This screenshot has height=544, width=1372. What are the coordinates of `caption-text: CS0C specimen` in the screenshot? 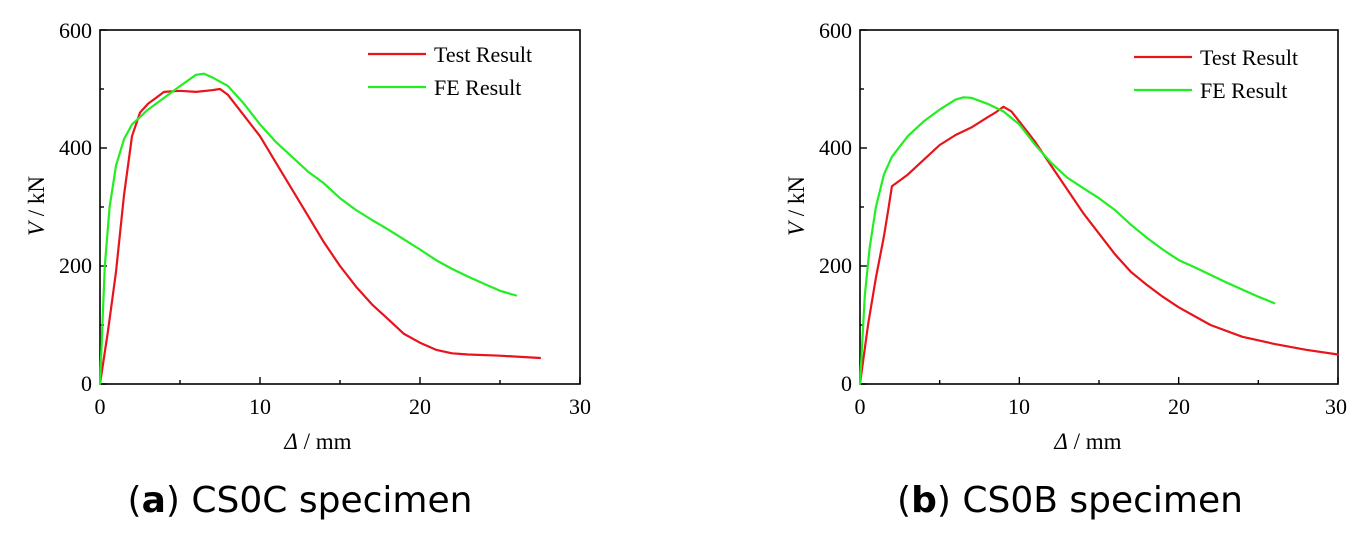 It's located at (326, 500).